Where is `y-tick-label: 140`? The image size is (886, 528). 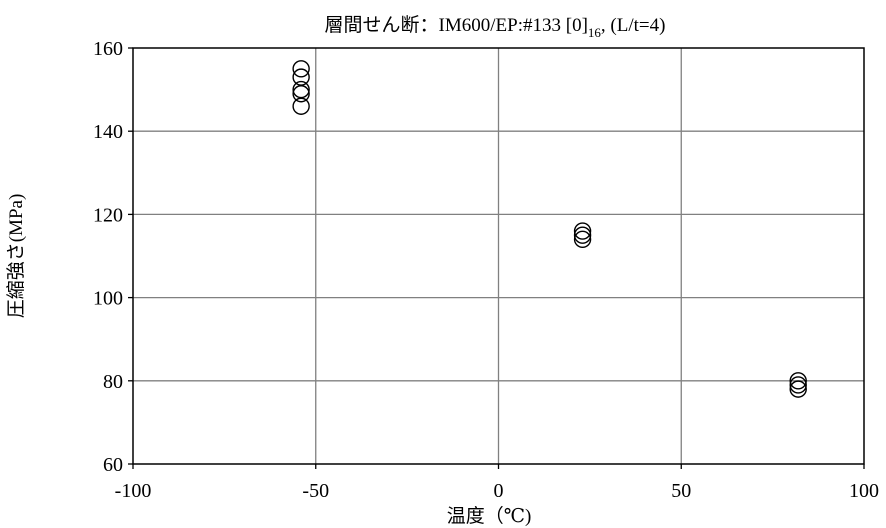
y-tick-label: 140 is located at coordinates (108, 132).